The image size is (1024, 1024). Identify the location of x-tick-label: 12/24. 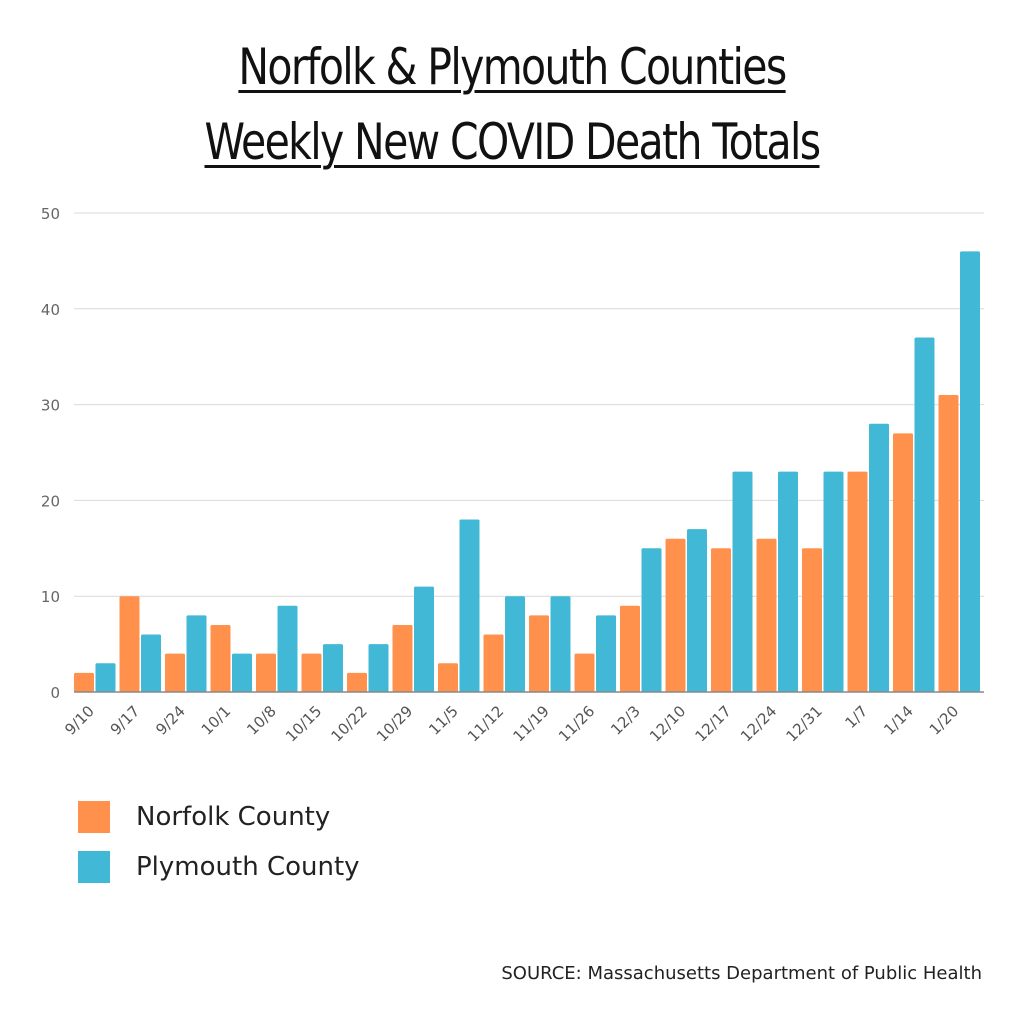
(758, 723).